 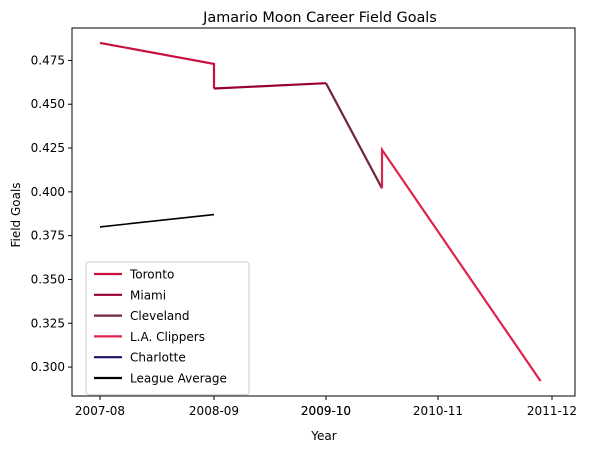 I want to click on x-tick-label: 2008-09, so click(x=214, y=411).